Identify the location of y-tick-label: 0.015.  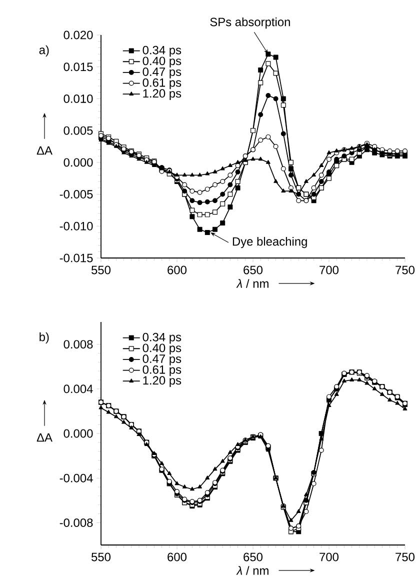
(78, 67).